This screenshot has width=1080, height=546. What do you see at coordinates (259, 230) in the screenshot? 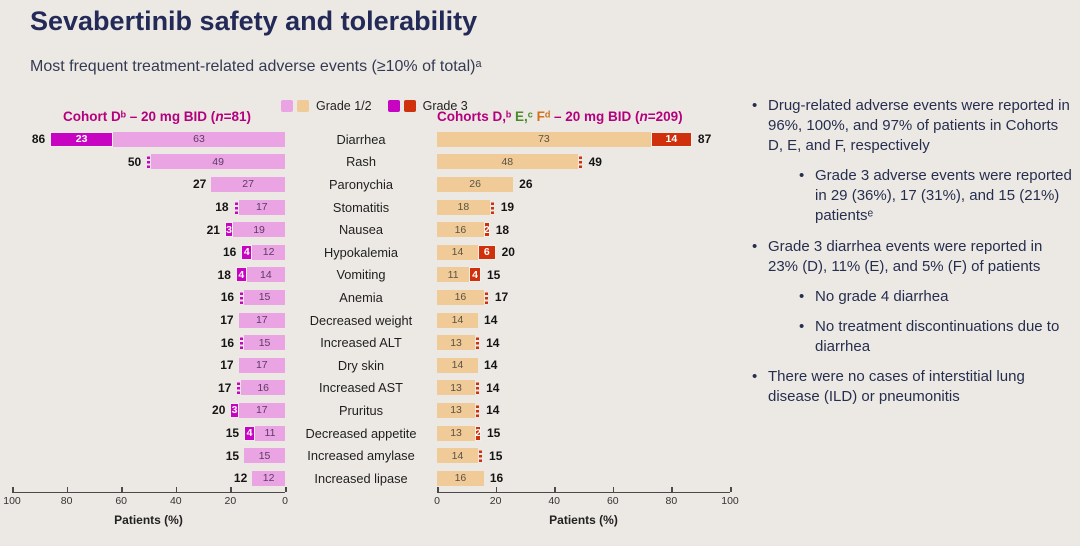
I see `bar-segment-grade12: 19` at bounding box center [259, 230].